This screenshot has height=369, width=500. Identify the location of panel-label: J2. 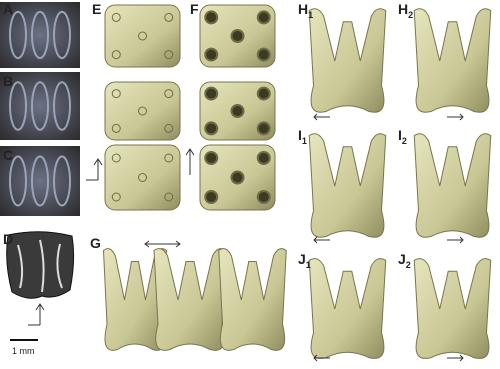
(404, 260).